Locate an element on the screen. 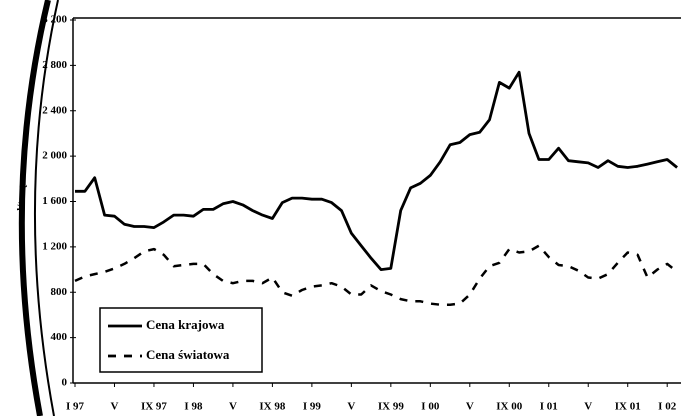  y-tick-label: 2 000 is located at coordinates (54, 156).